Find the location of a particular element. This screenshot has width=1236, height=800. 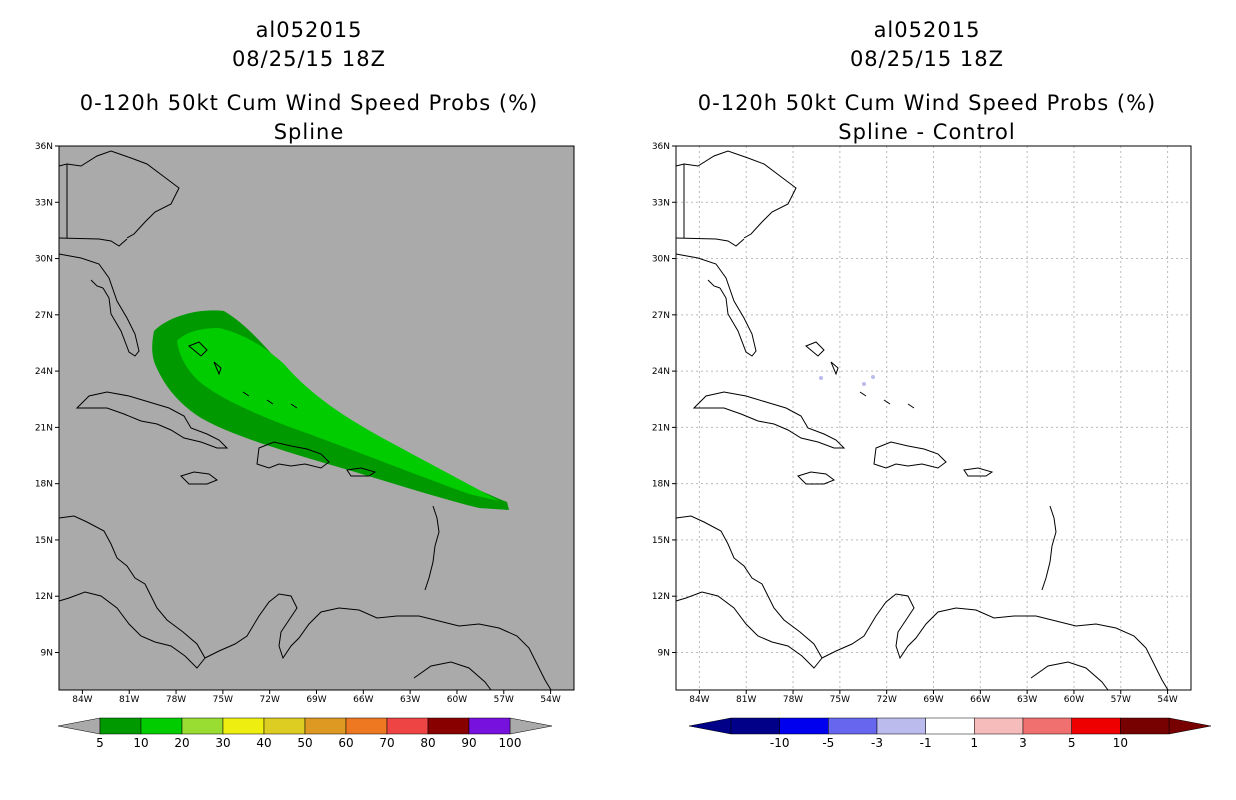

lon-label: 72W is located at coordinates (887, 700).